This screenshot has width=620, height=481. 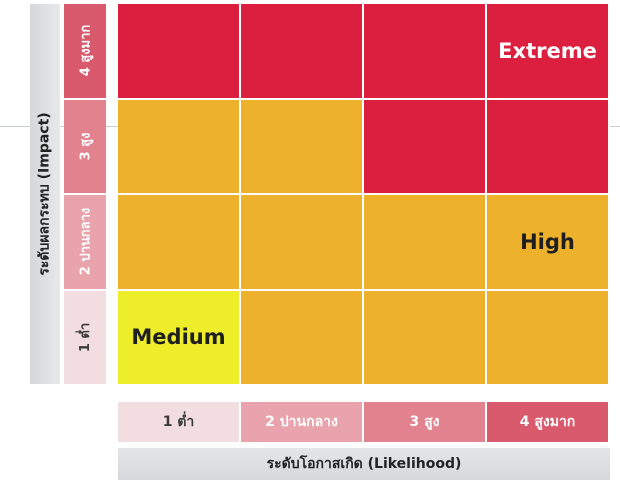 I want to click on cell-label: Medium, so click(x=178, y=337).